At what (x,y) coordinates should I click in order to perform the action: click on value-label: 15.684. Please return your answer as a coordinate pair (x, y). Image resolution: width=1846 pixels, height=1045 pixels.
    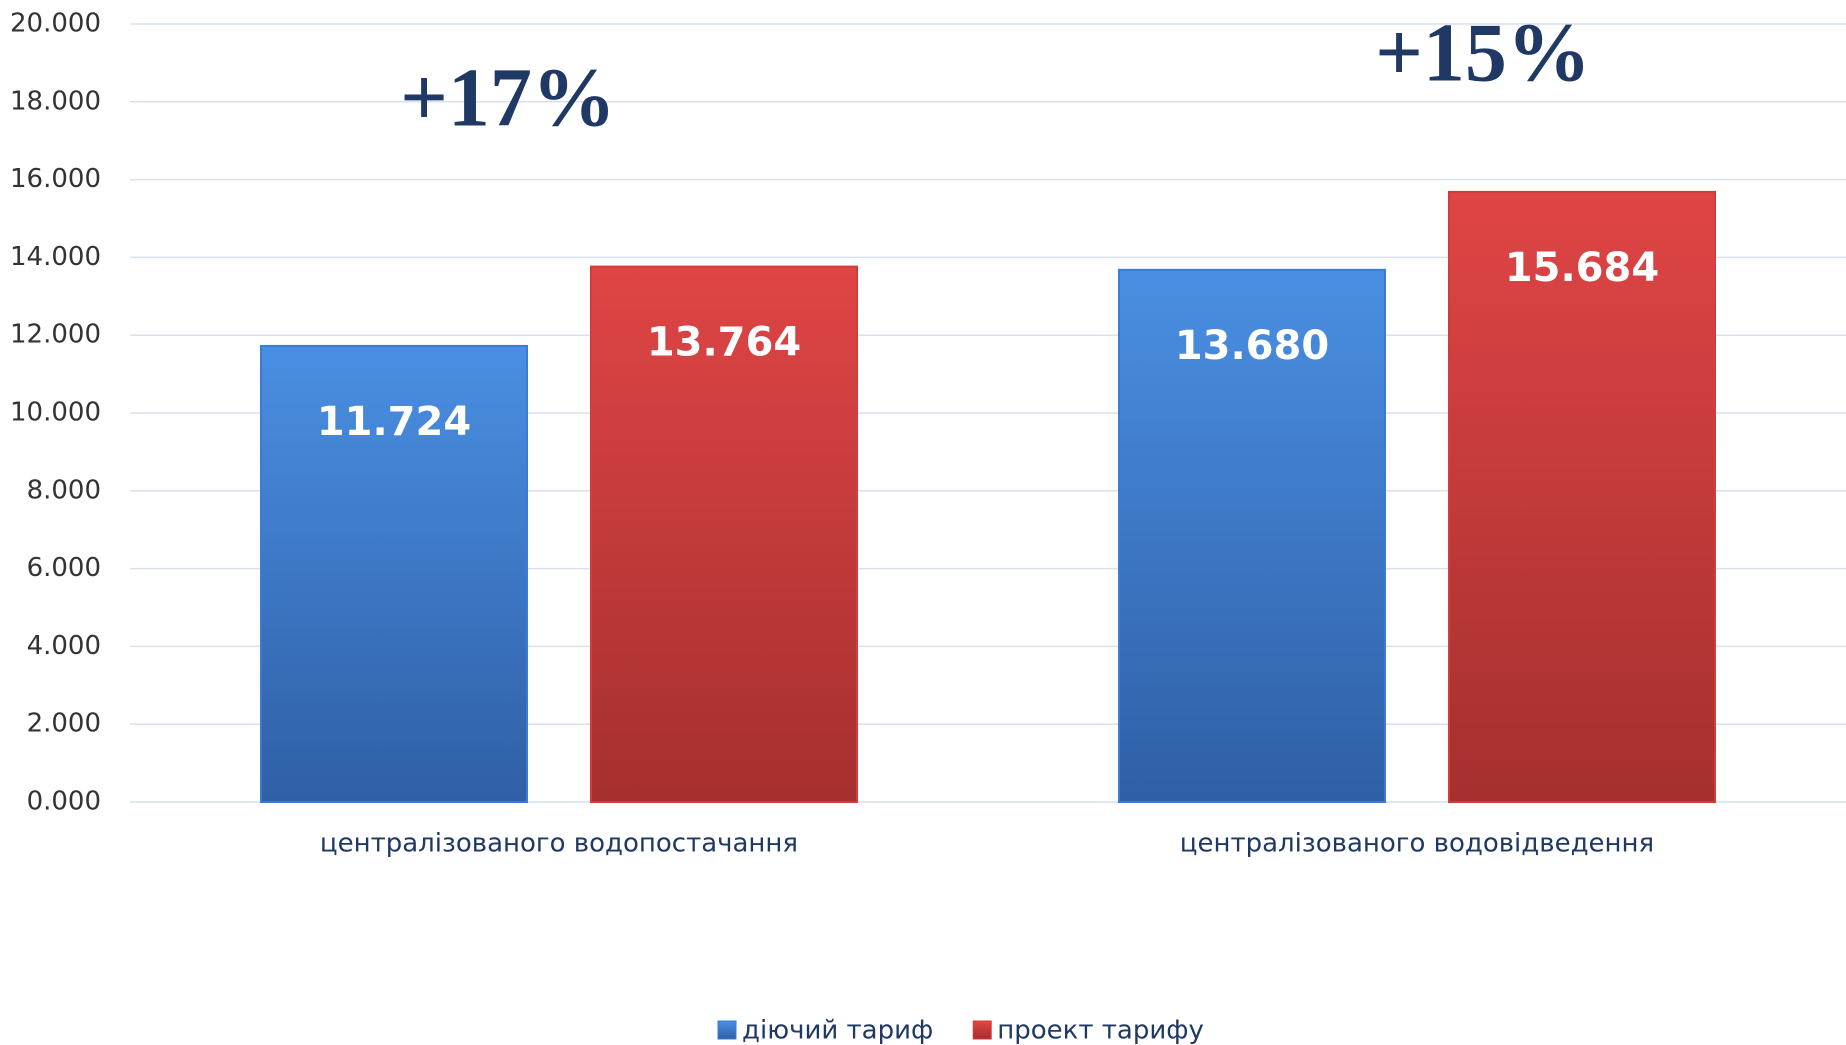
    Looking at the image, I should click on (1582, 268).